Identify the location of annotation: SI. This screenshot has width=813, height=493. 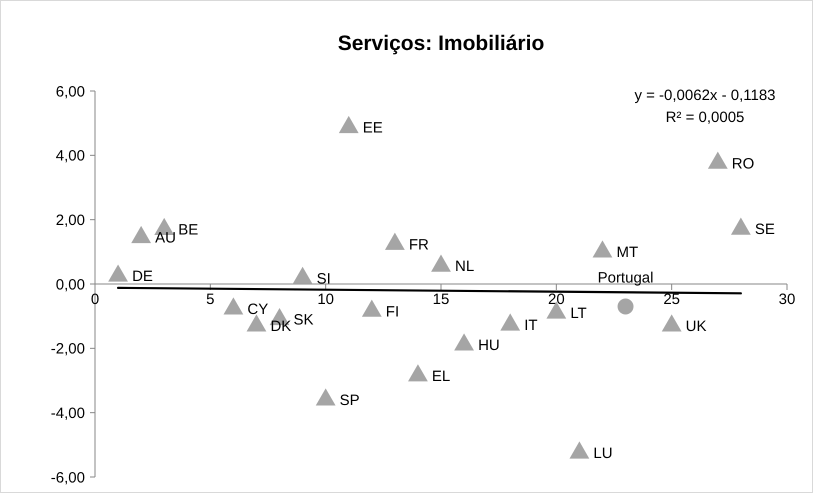
(323, 279).